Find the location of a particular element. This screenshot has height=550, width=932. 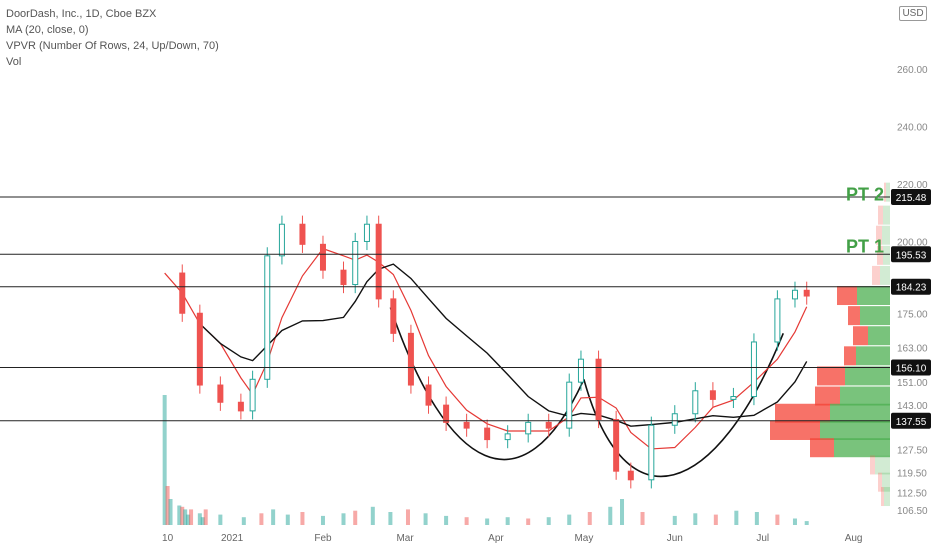

level-label-1: 195.53 is located at coordinates (911, 255).